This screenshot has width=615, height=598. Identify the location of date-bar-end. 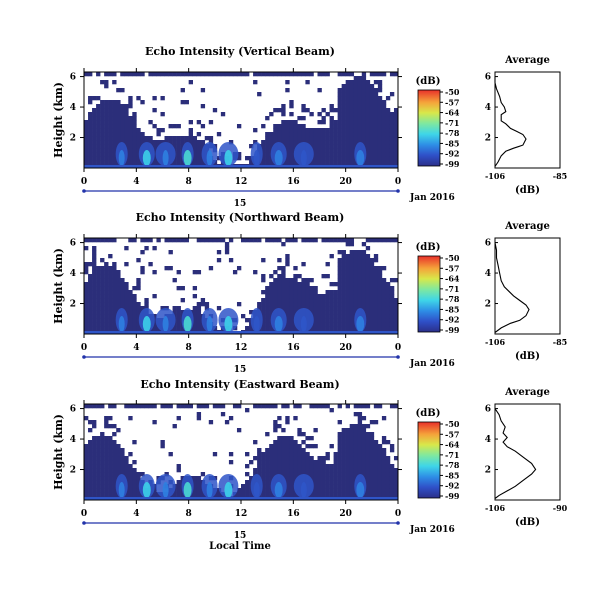
(398, 357).